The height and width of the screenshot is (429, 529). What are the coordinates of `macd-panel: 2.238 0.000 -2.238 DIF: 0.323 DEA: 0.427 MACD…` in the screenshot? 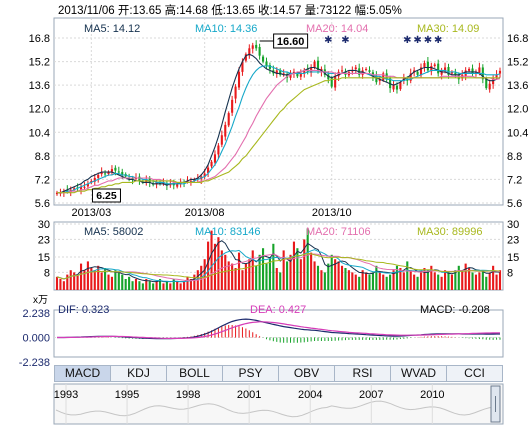 It's located at (261, 336).